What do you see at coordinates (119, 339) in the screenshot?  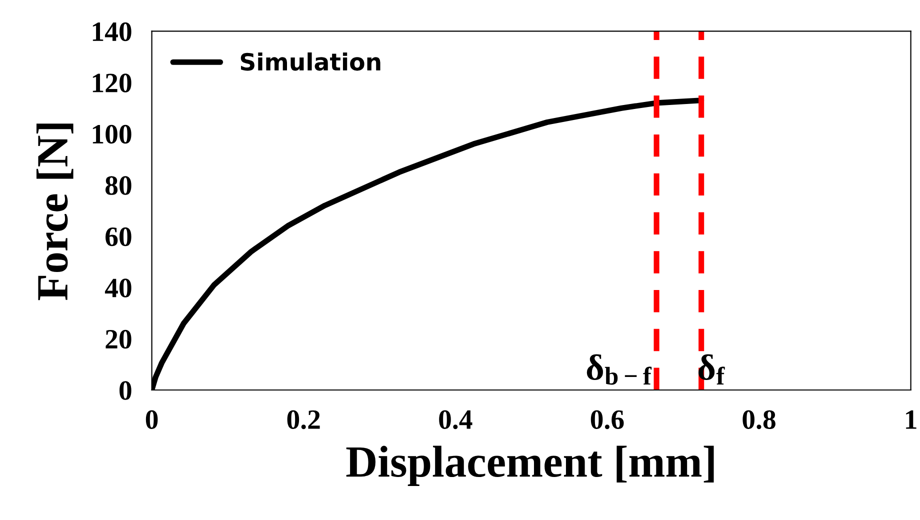 I see `y-tick-label: 20` at bounding box center [119, 339].